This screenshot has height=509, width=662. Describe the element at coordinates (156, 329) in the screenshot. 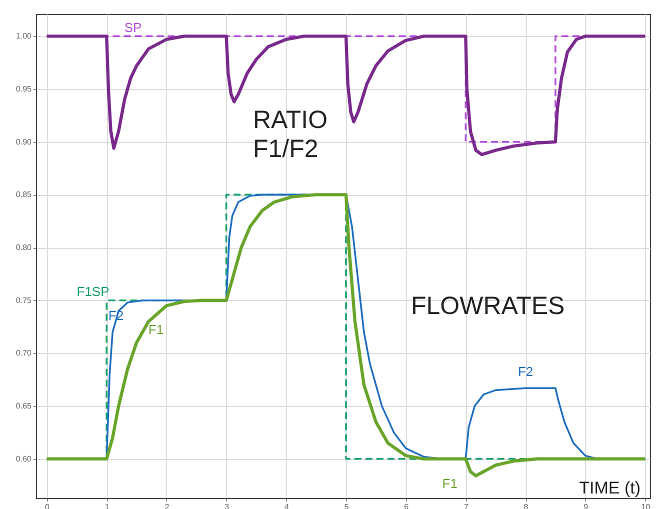

I see `series-label: F1` at that location.